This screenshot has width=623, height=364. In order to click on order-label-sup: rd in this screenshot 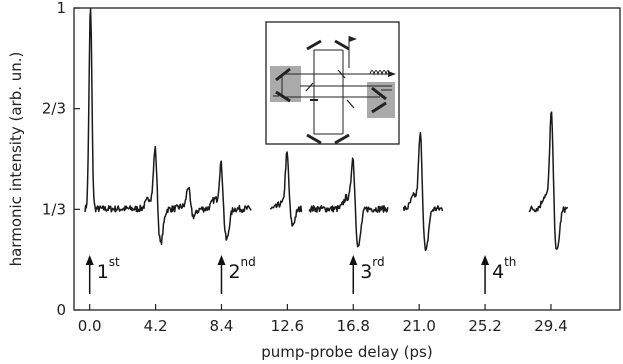, I will do `click(378, 262)`.